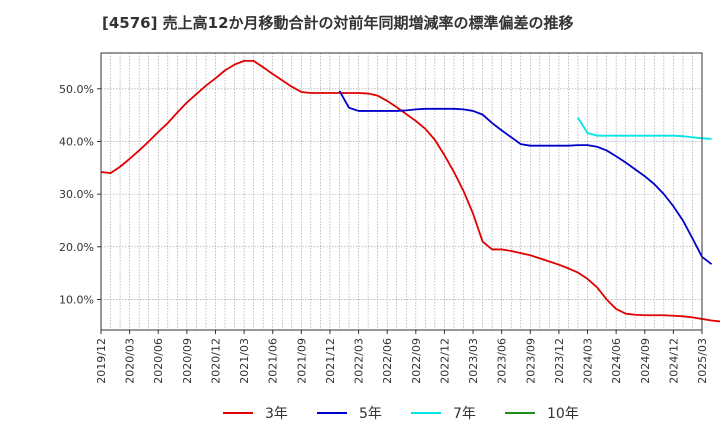 The height and width of the screenshot is (440, 720). I want to click on x-tick-label: 2023/03, so click(473, 361).